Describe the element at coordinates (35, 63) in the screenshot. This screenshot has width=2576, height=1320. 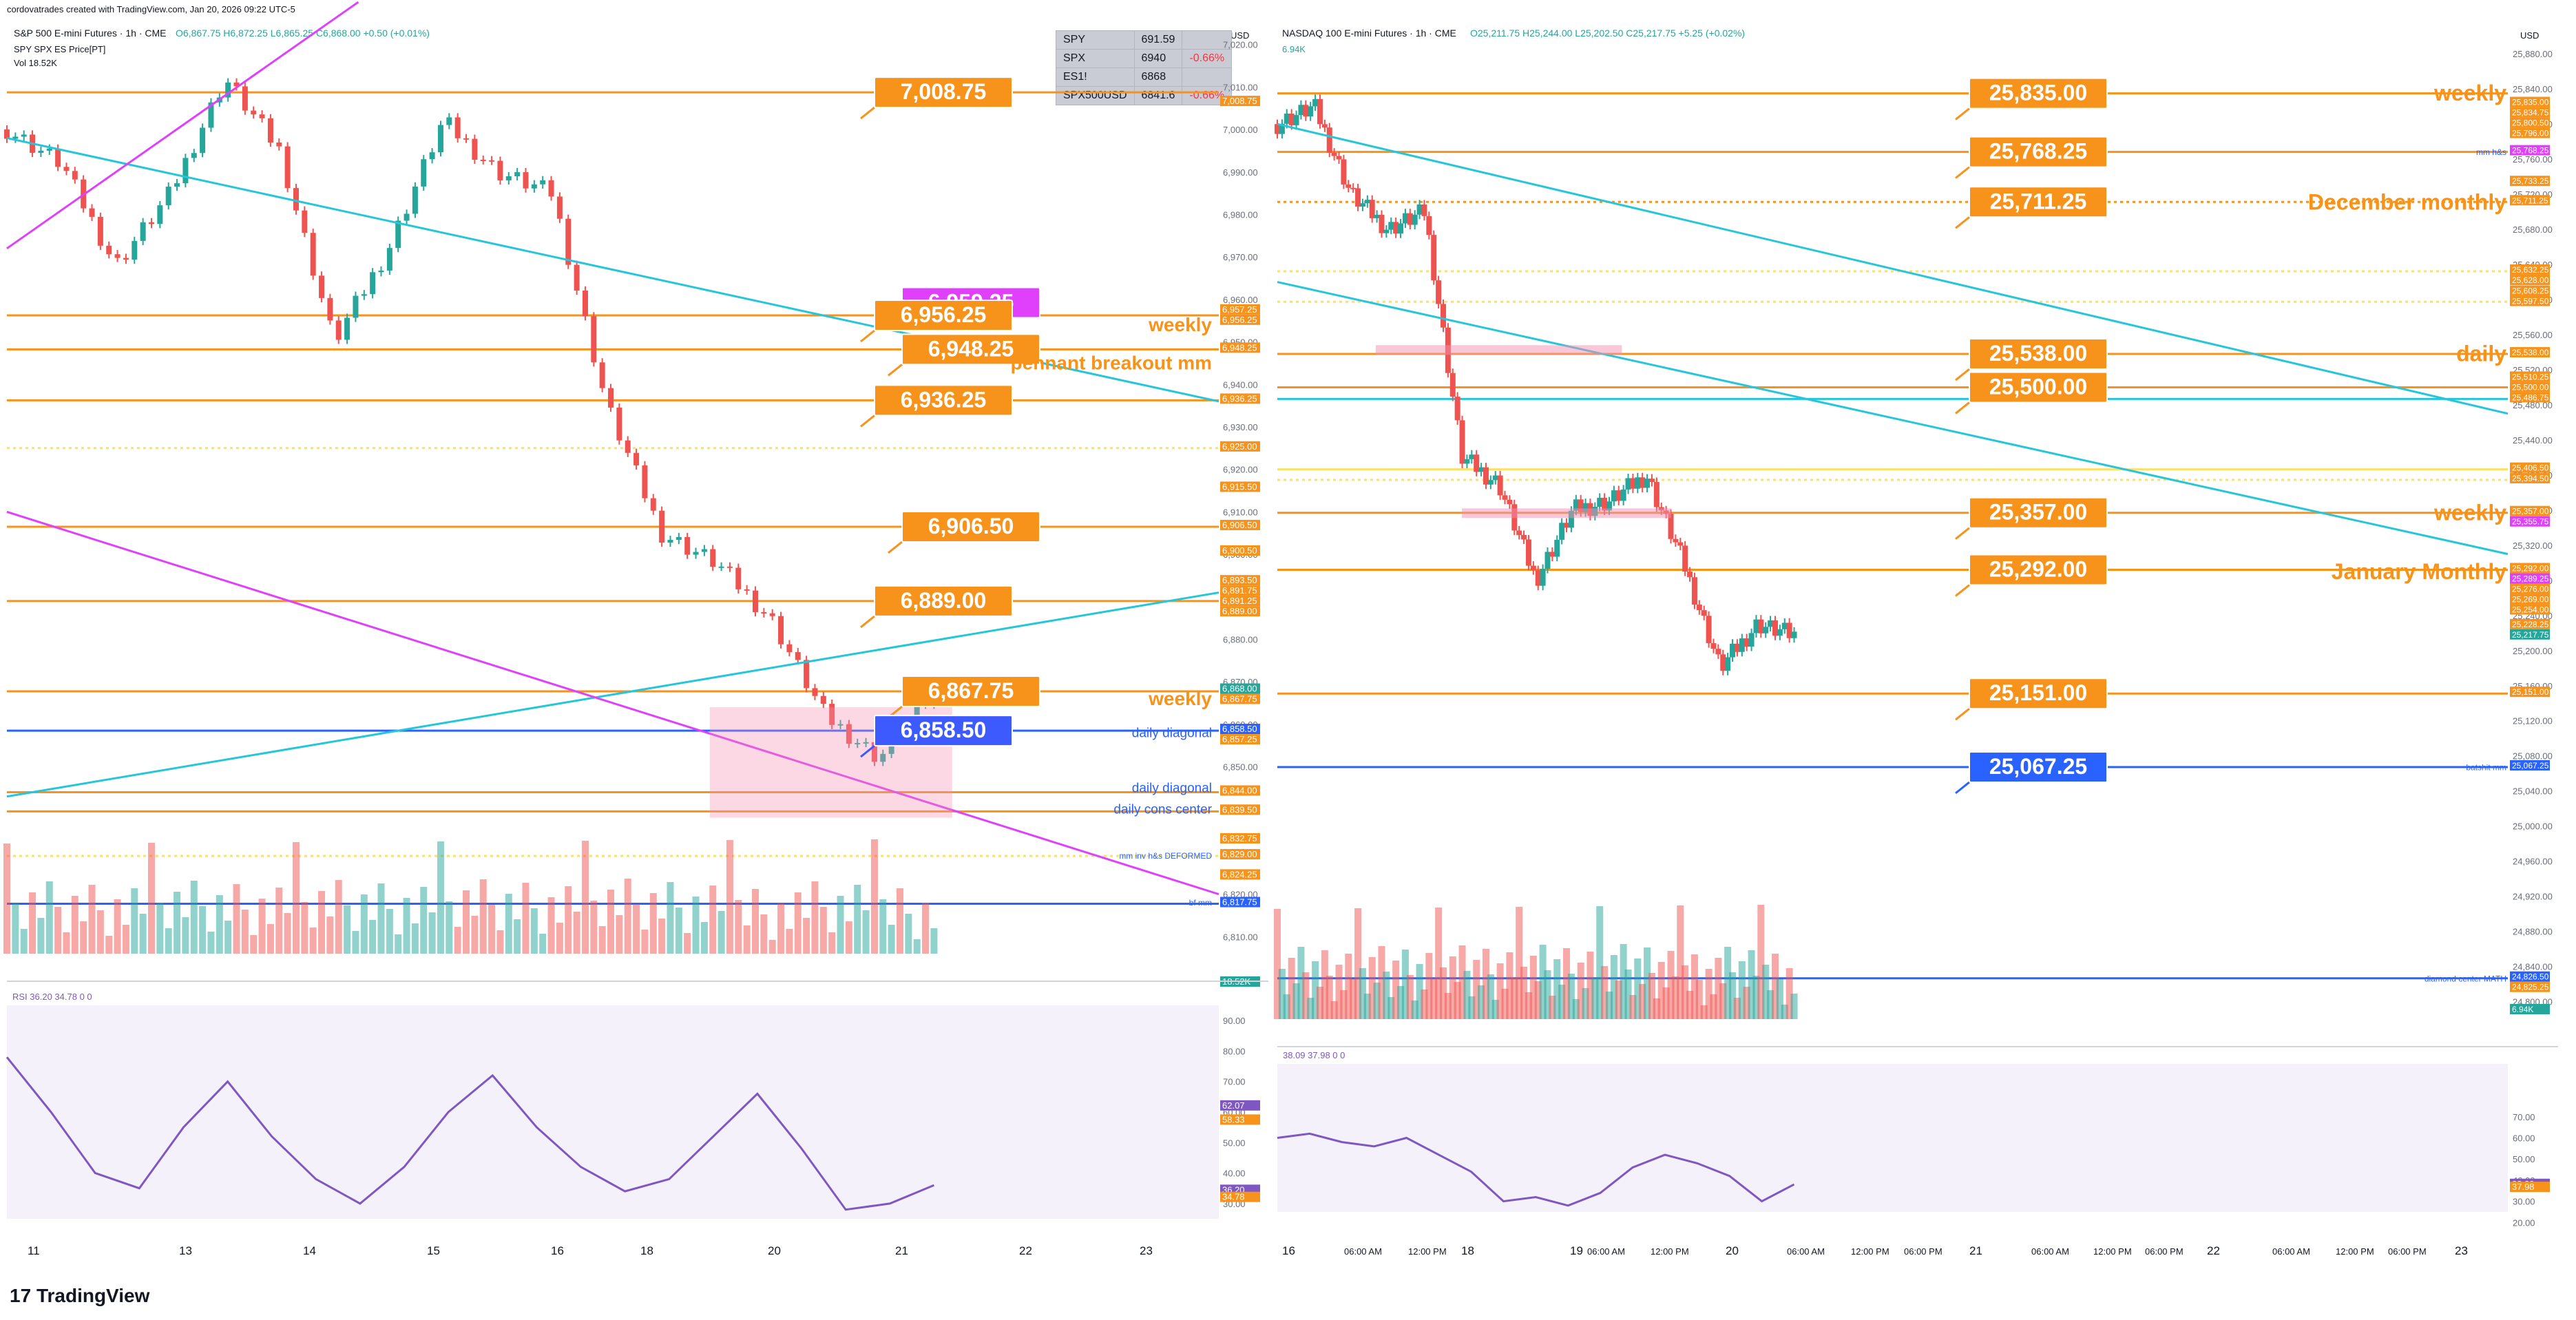
I see `left-volume-label: Vol 18.52K` at that location.